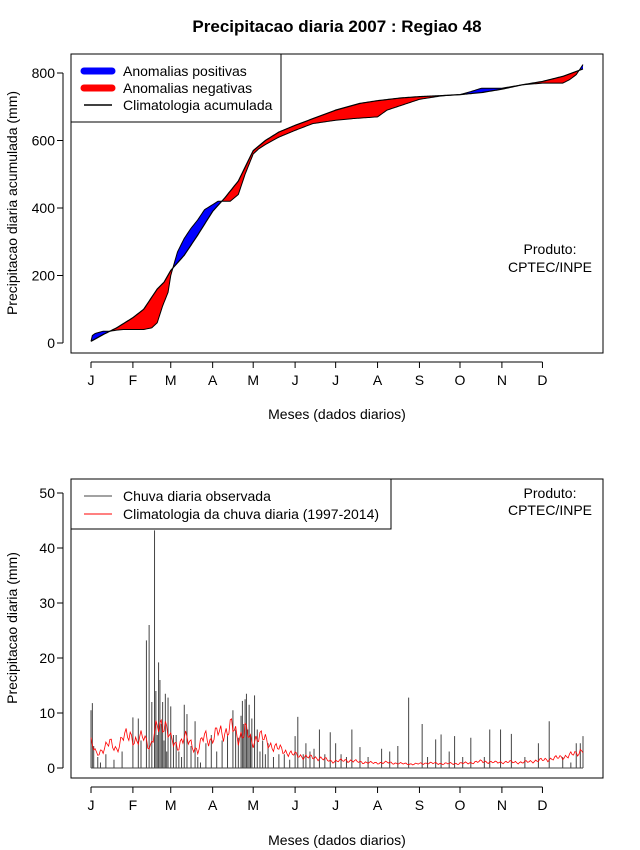 This screenshot has width=640, height=850. I want to click on y-axis: 0 10 20 30 40 50, so click(51, 630).